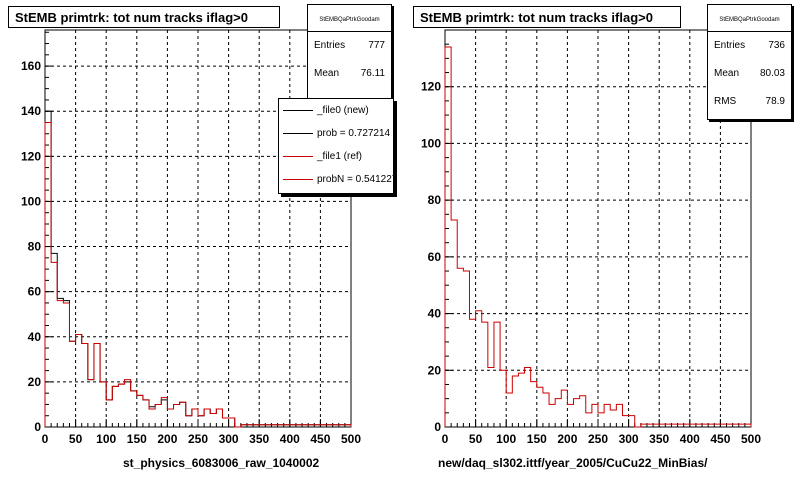  I want to click on legend-entry-file1: _file1 (ref), so click(336, 156).